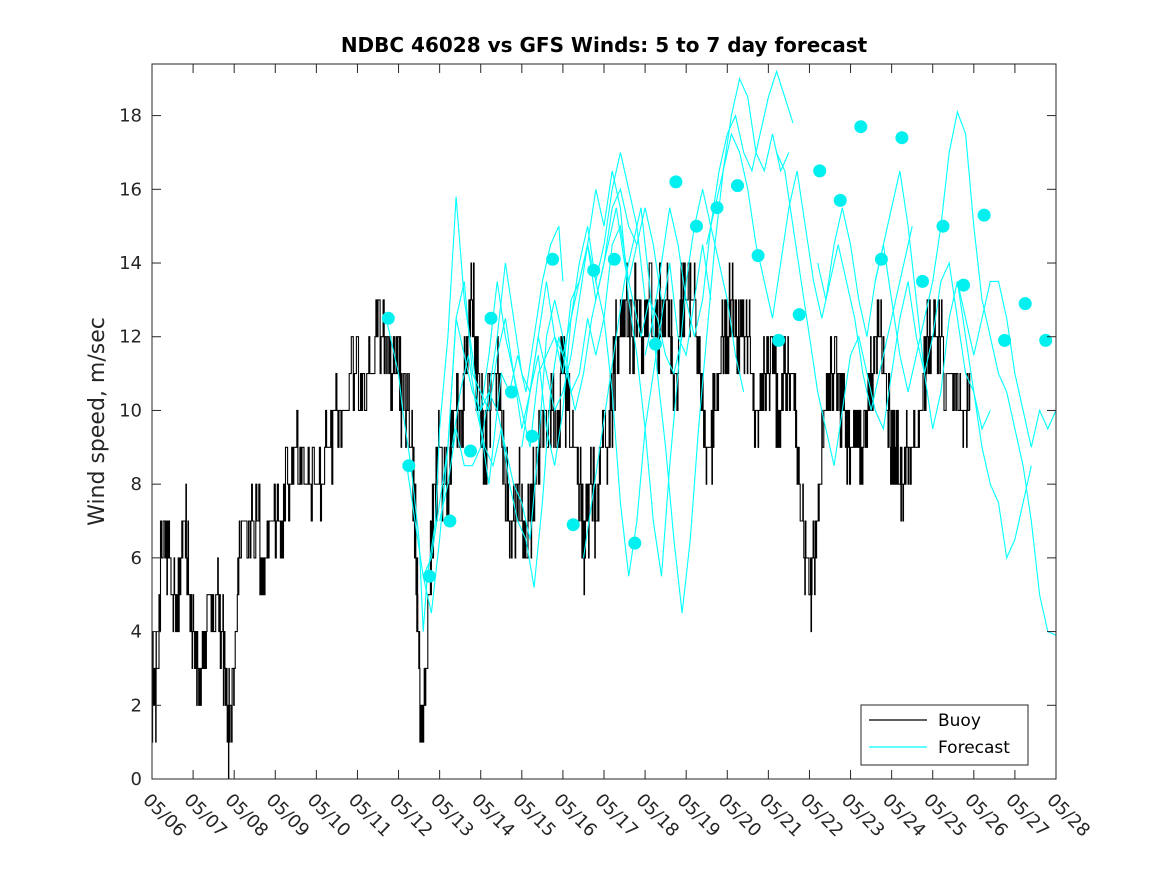 The image size is (1167, 875). What do you see at coordinates (136, 632) in the screenshot?
I see `y-tick-label: 4` at bounding box center [136, 632].